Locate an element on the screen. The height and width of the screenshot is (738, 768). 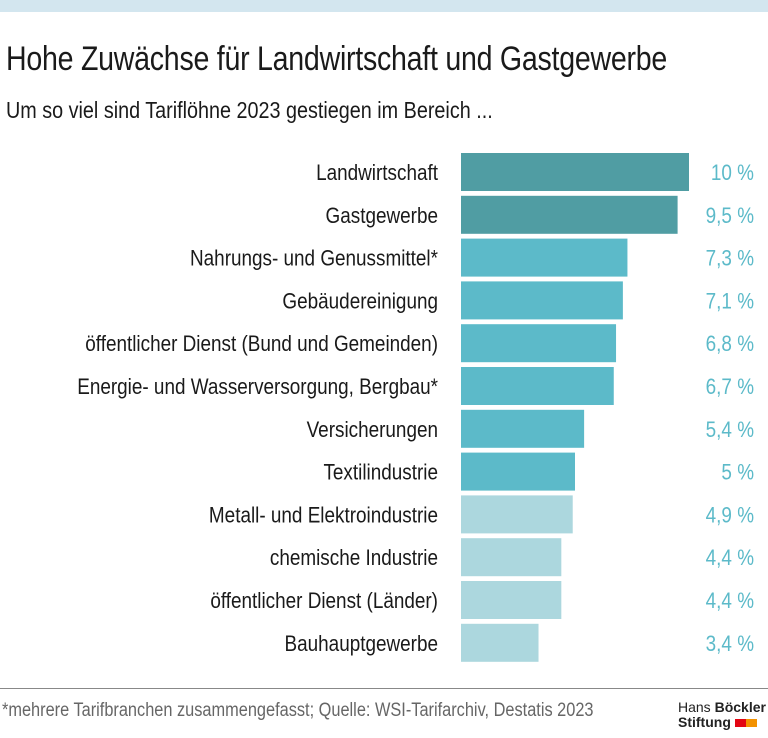
value-label: 3,4 % is located at coordinates (730, 643).